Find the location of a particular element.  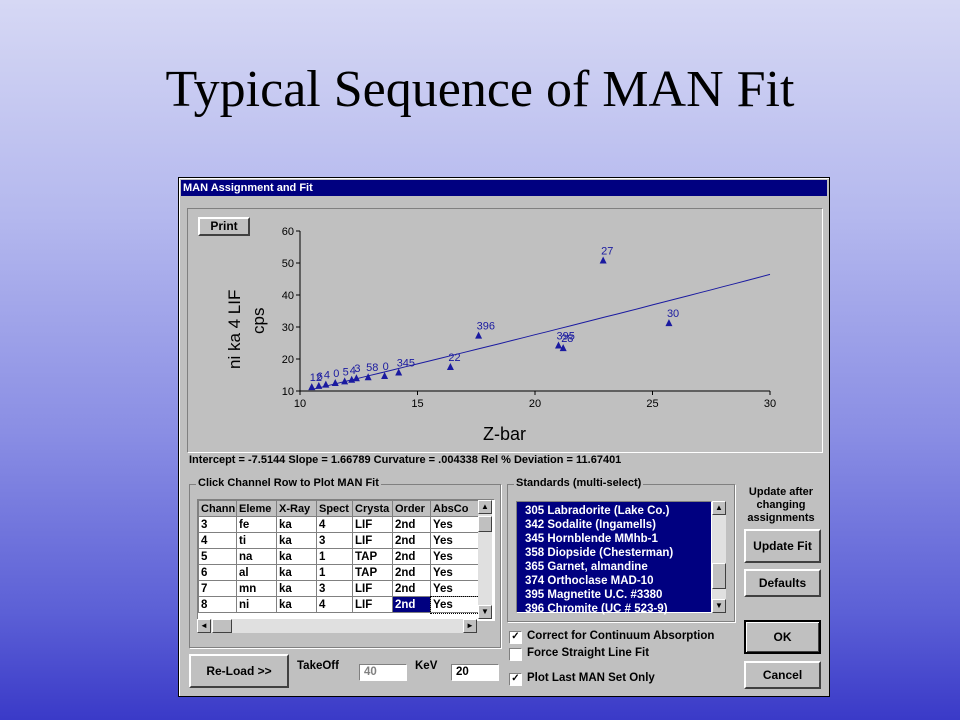

takeoff-field: 40 is located at coordinates (383, 672).